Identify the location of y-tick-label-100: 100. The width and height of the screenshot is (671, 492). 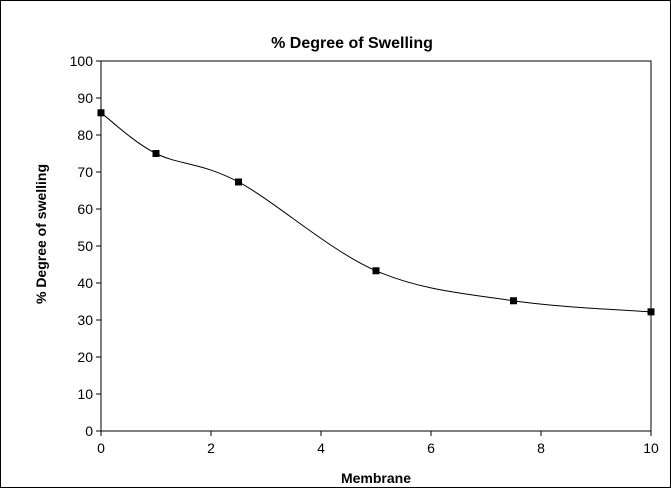
(82, 61).